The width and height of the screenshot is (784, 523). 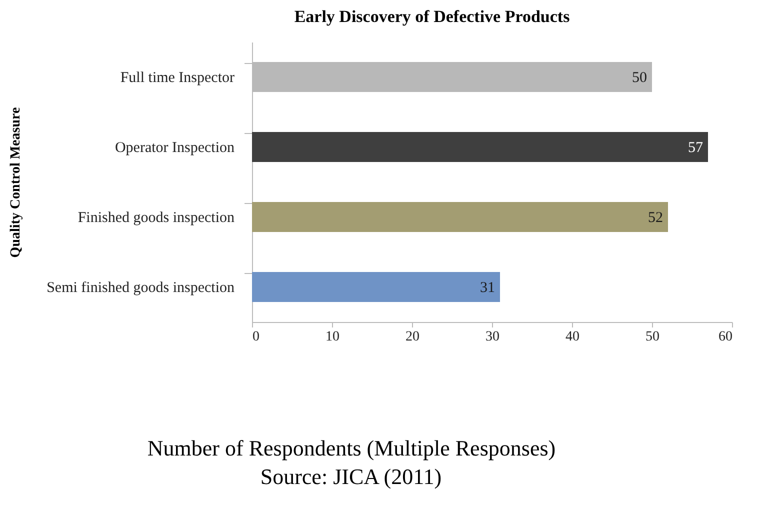 I want to click on data-label: 52, so click(x=655, y=218).